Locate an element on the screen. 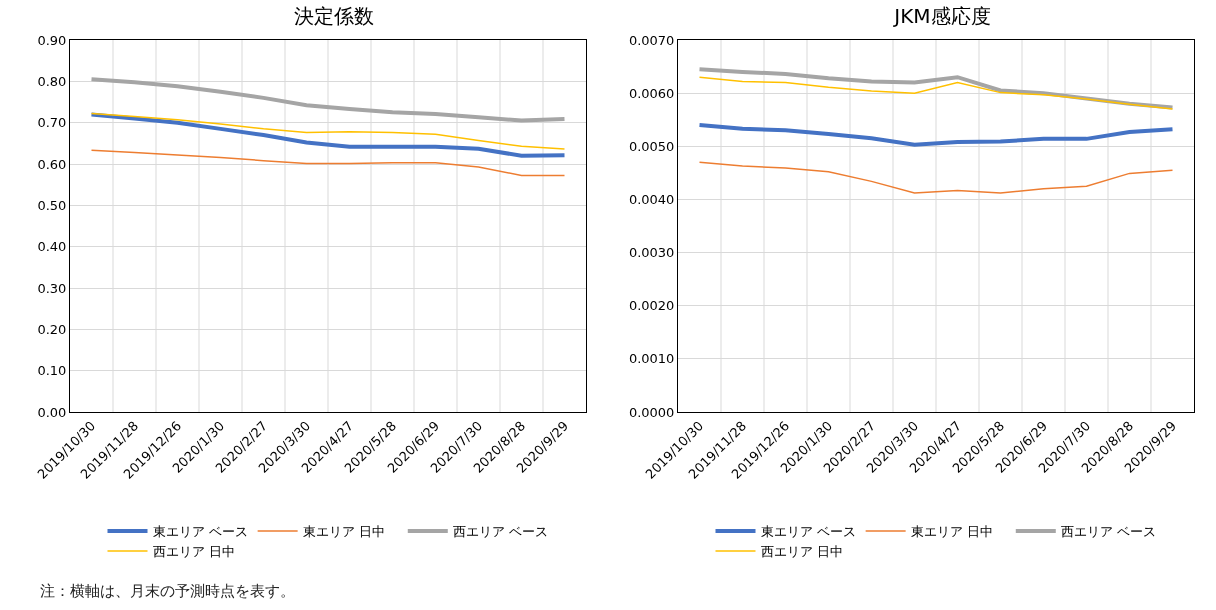  y-tick-label: 0.0030 is located at coordinates (651, 253).